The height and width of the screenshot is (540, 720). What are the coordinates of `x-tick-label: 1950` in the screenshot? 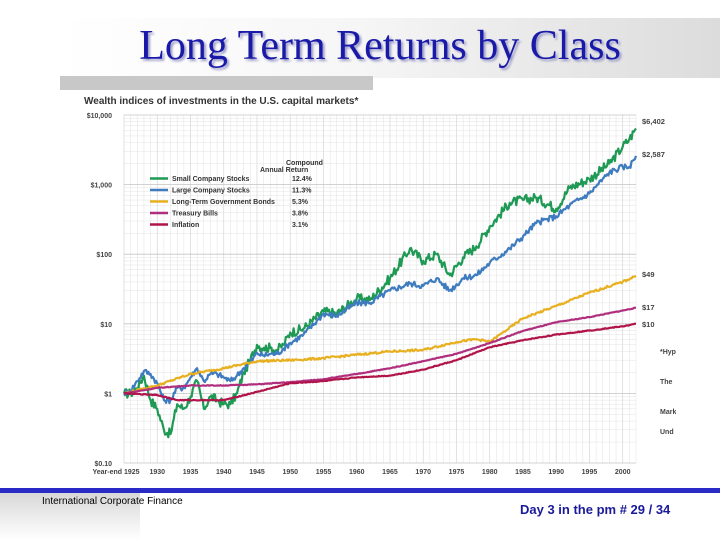 It's located at (290, 472).